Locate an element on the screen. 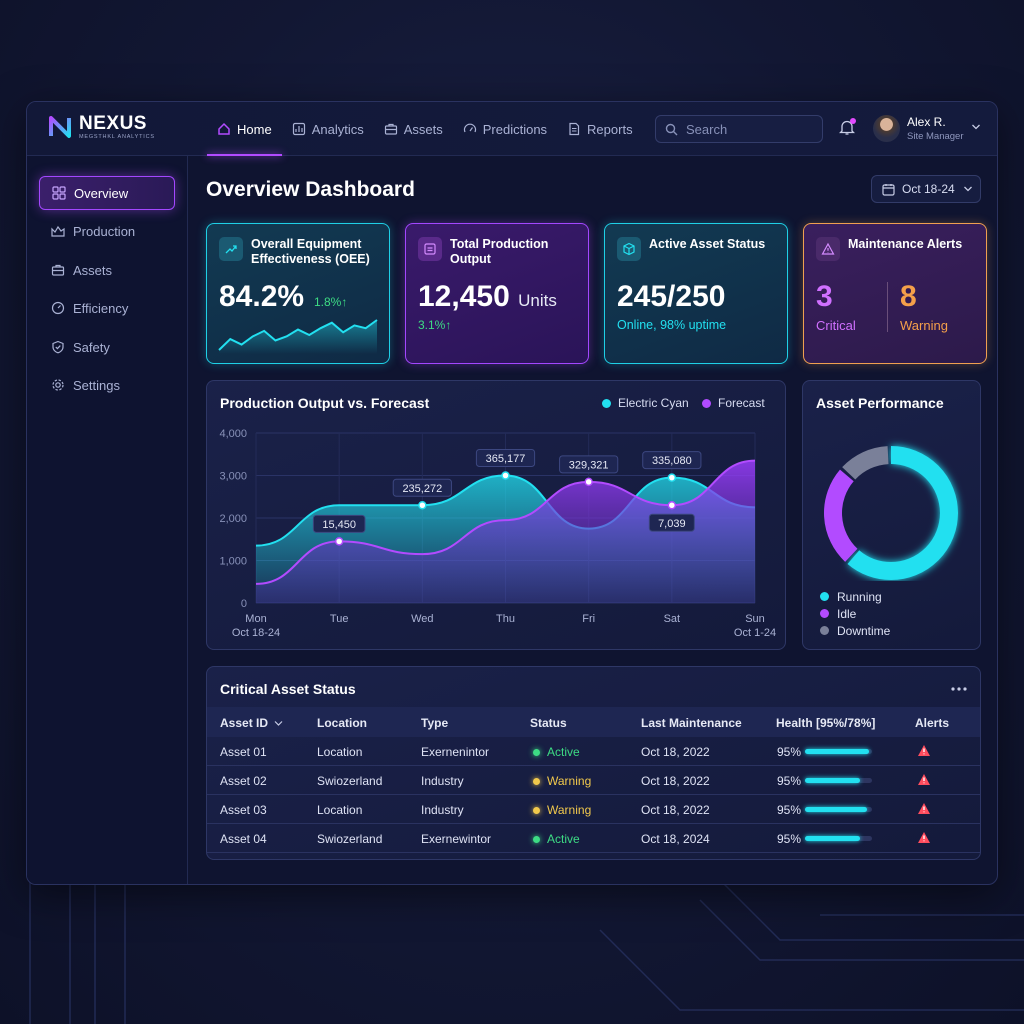 Image resolution: width=1024 pixels, height=1024 pixels. sparkline-line is located at coordinates (298, 335).